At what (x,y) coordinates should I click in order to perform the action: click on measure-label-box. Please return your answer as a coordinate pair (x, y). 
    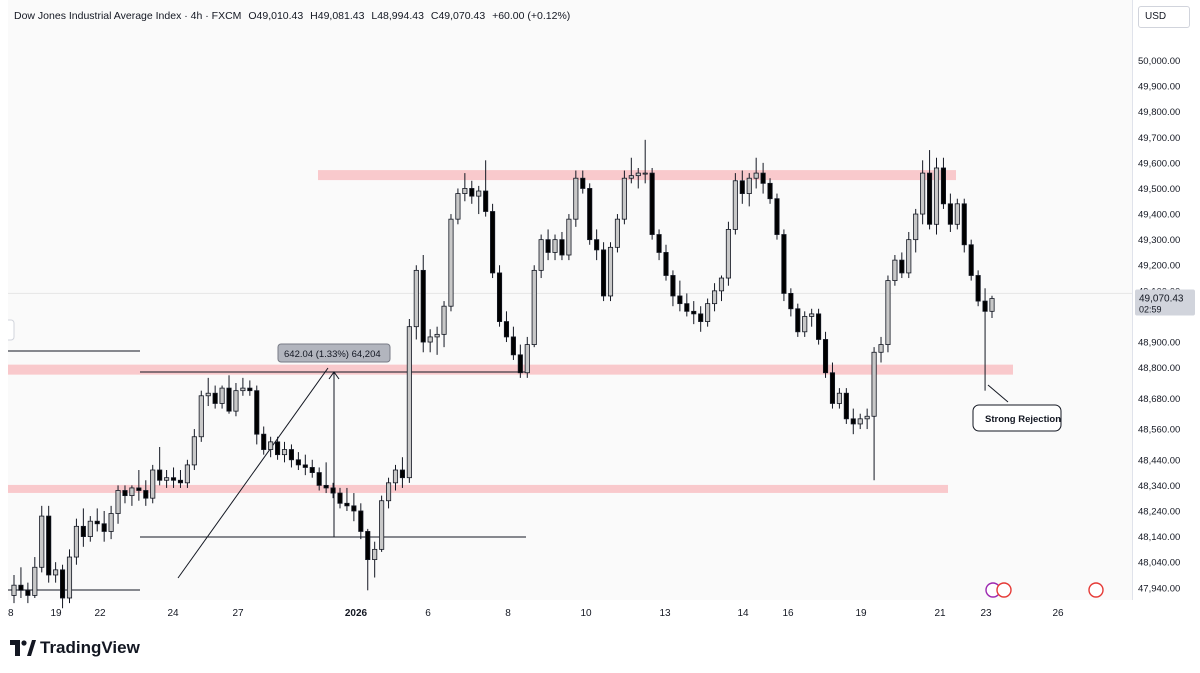
    Looking at the image, I should click on (334, 353).